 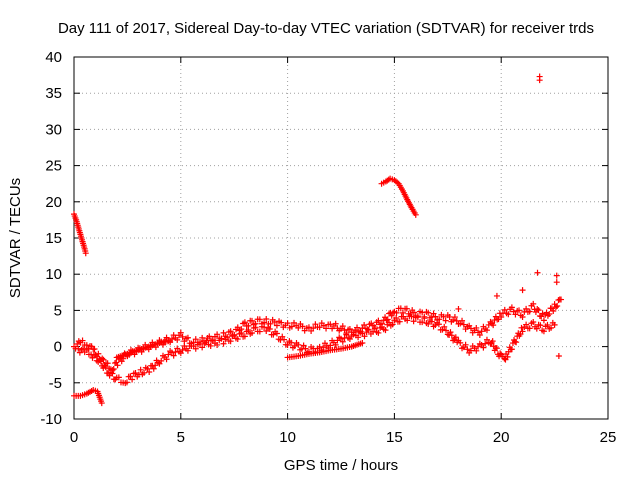 I want to click on y-tick-label: -5, so click(x=55, y=383).